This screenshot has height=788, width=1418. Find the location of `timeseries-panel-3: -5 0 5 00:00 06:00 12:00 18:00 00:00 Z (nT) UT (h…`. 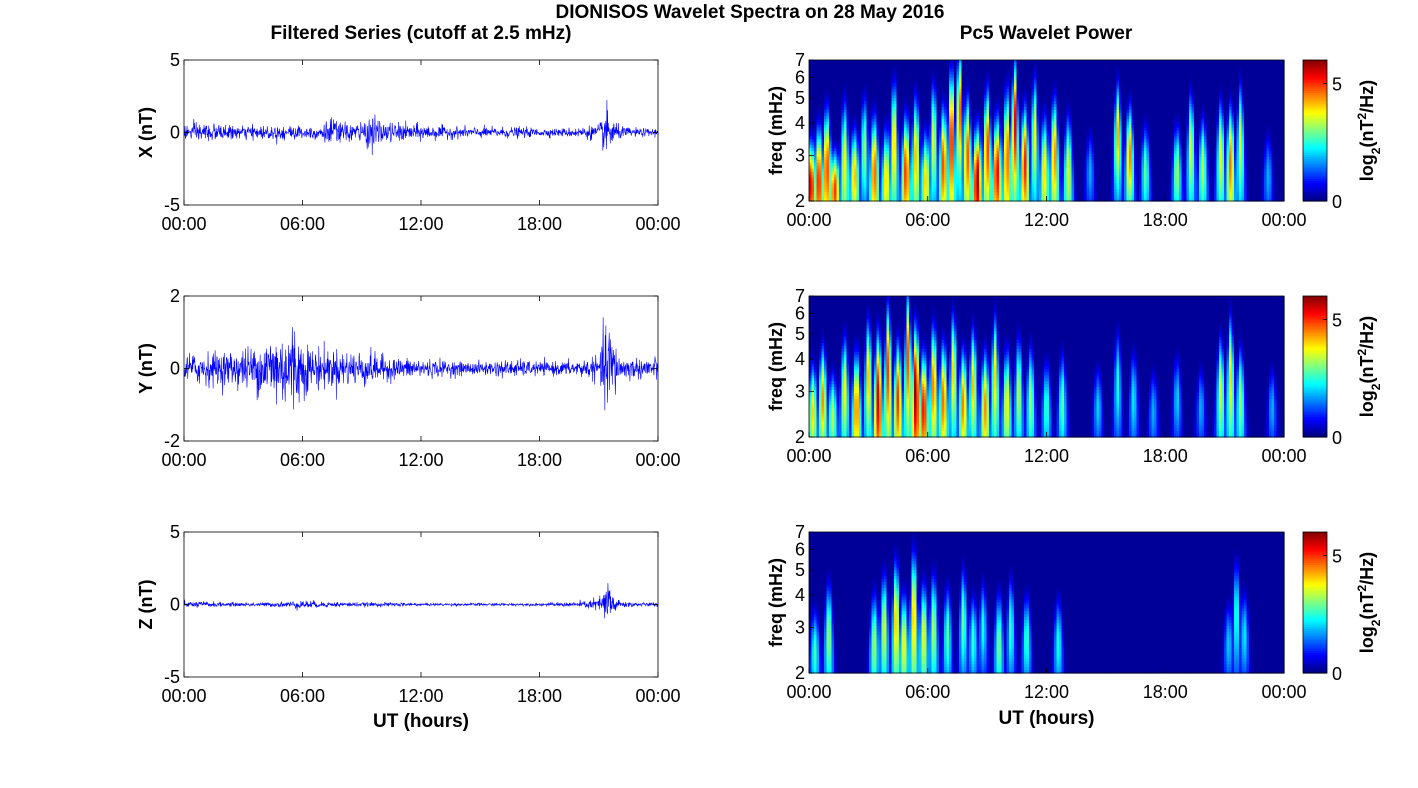

timeseries-panel-3: -5 0 5 00:00 06:00 12:00 18:00 00:00 Z (nT) UT (h… is located at coordinates (408, 627).